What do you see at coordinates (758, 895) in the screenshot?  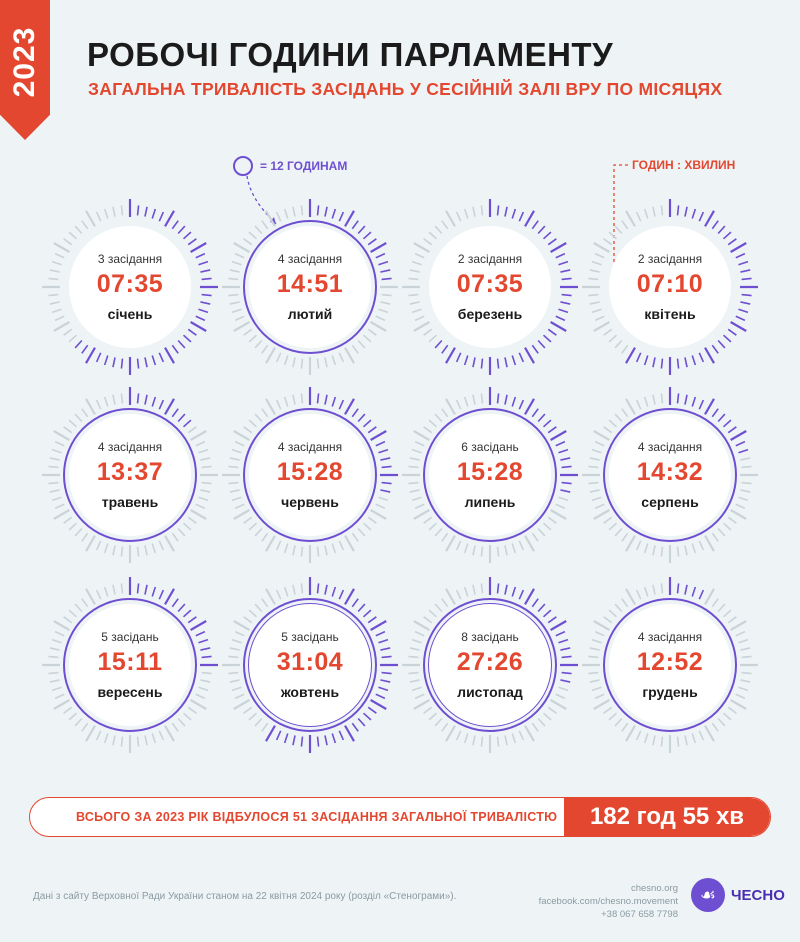 I see `logo-text: ЧЕСНО` at bounding box center [758, 895].